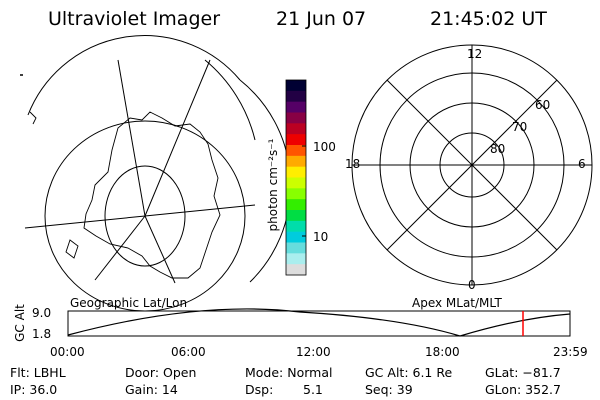 The width and height of the screenshot is (600, 400). What do you see at coordinates (34, 389) in the screenshot?
I see `ip-readout: IP: 36.0` at bounding box center [34, 389].